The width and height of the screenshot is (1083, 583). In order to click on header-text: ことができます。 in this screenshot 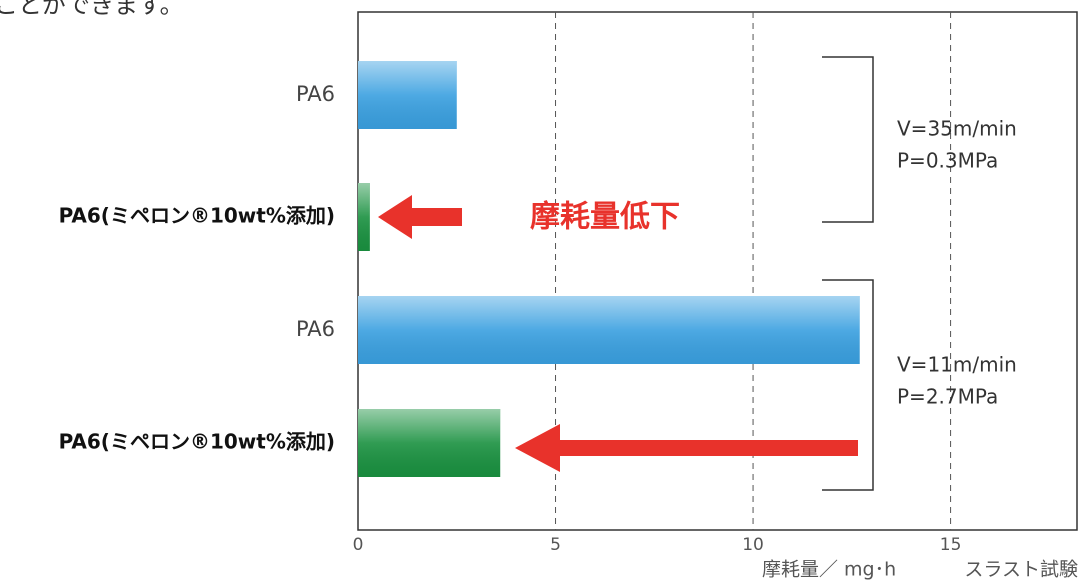, I will do `click(92, 9)`.